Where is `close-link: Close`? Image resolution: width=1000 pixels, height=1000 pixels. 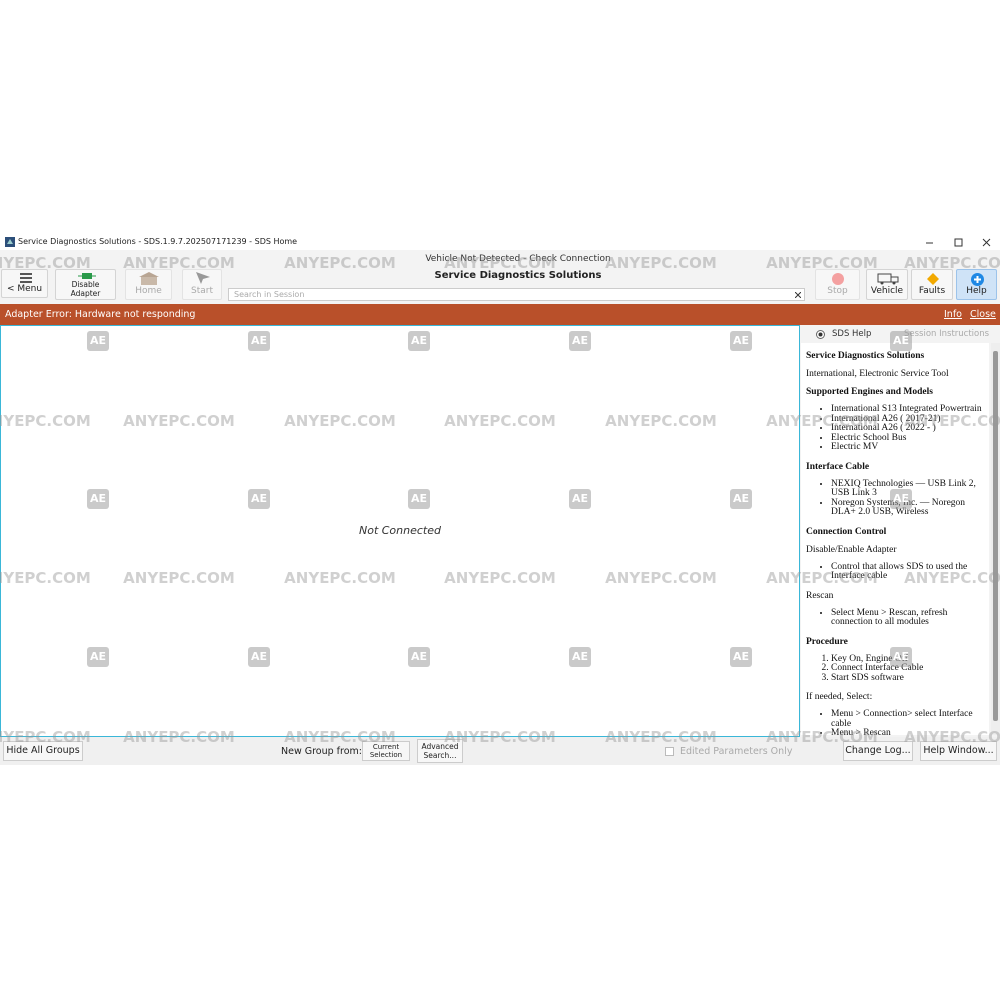 close-link: Close is located at coordinates (983, 314).